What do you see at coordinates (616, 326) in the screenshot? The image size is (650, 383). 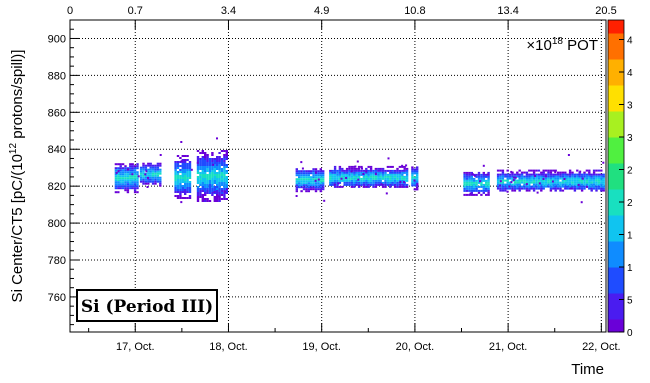 I see `colorbar-swatch` at bounding box center [616, 326].